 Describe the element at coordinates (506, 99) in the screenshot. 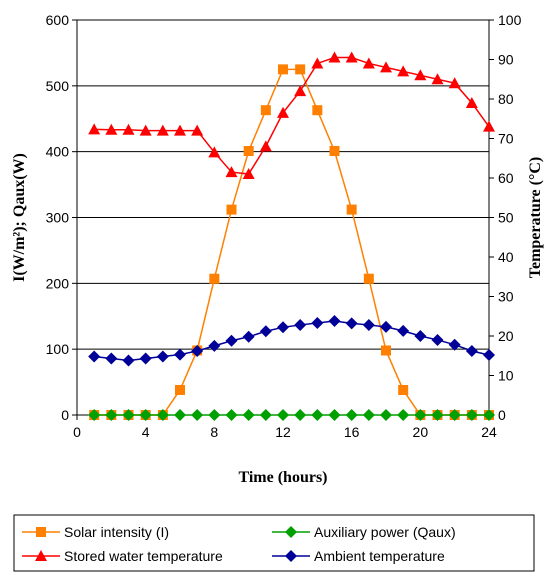

I see `right-y-tick-label: 80` at that location.